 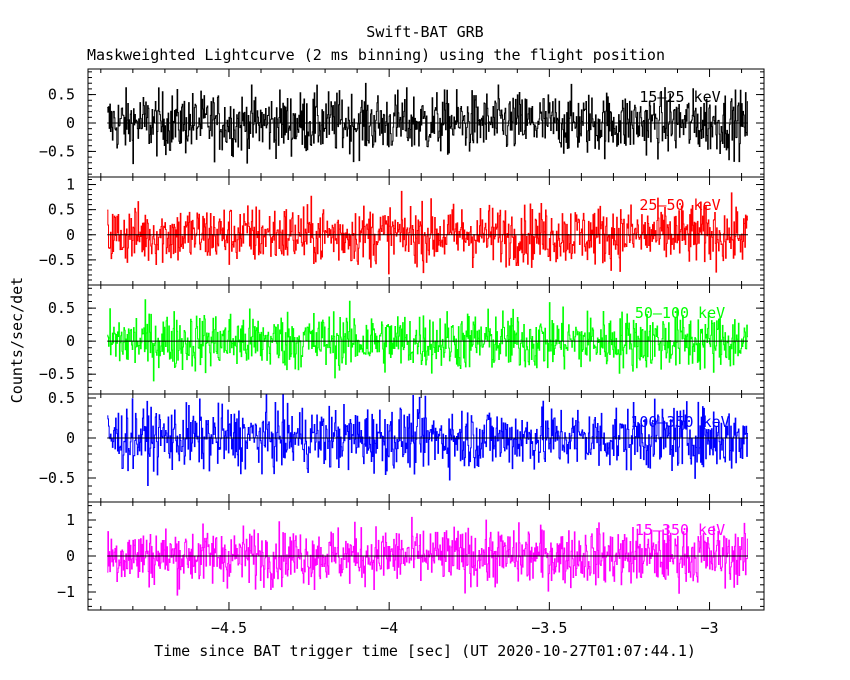 I want to click on panel-3: −0.5 0 0.5 50–100 keV, so click(x=402, y=339).